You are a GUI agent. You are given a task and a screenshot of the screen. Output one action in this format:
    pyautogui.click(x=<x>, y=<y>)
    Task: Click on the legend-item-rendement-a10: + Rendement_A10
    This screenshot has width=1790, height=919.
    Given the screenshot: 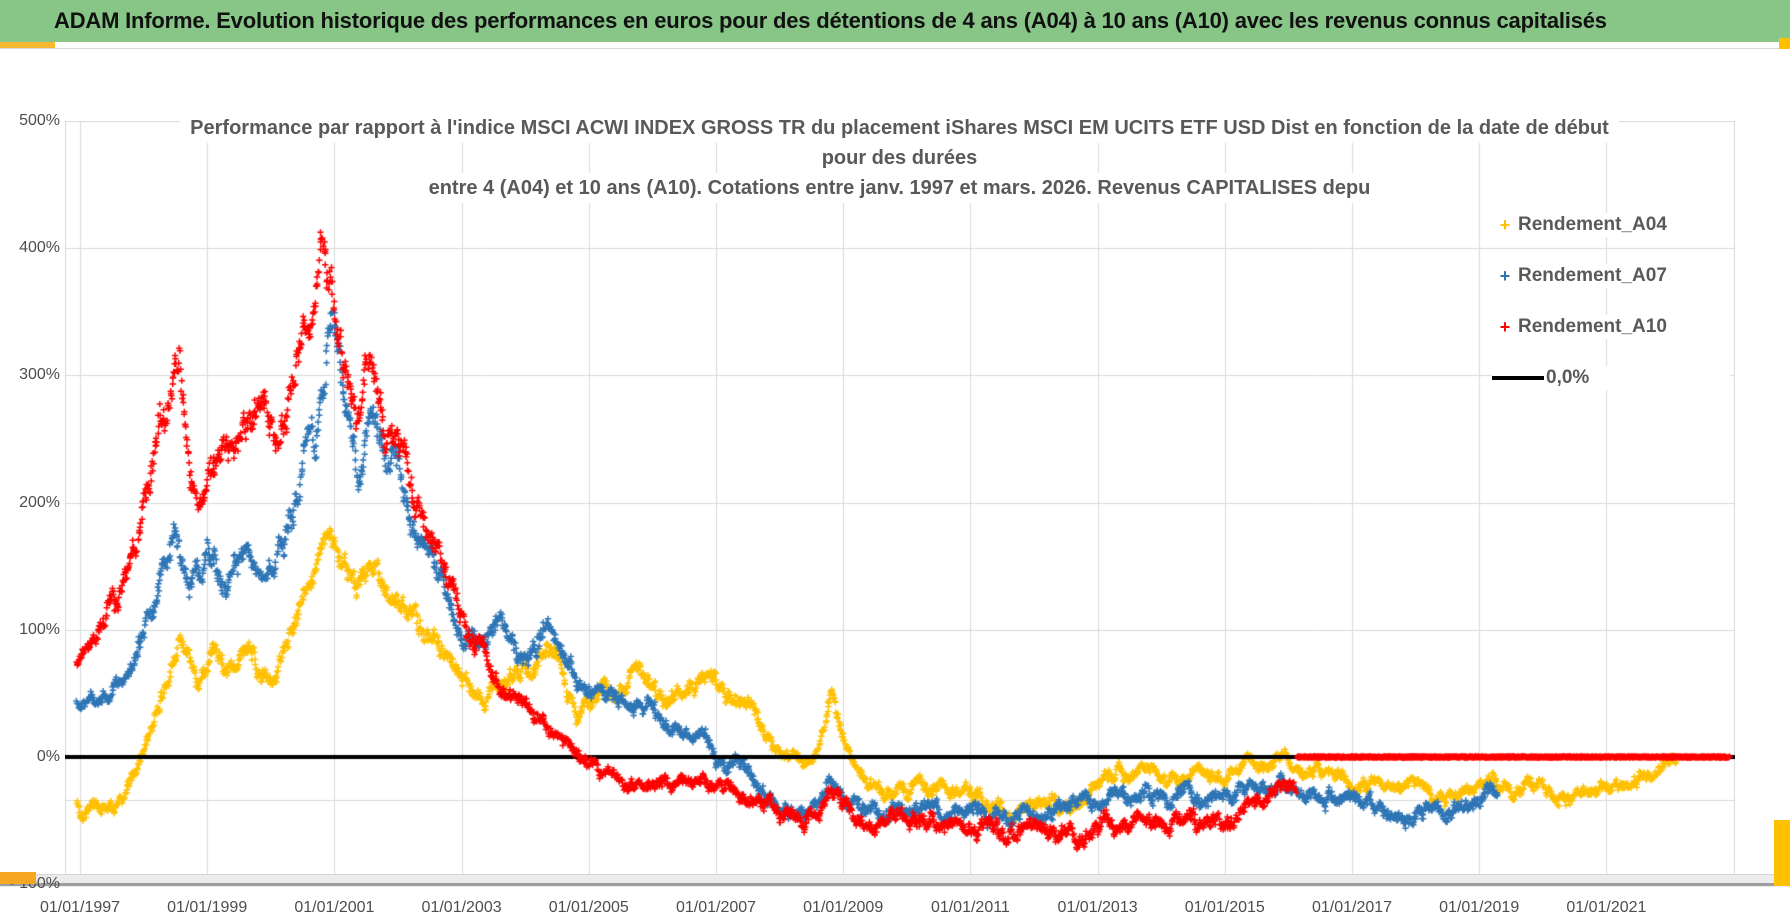 What is the action you would take?
    pyautogui.click(x=1611, y=327)
    